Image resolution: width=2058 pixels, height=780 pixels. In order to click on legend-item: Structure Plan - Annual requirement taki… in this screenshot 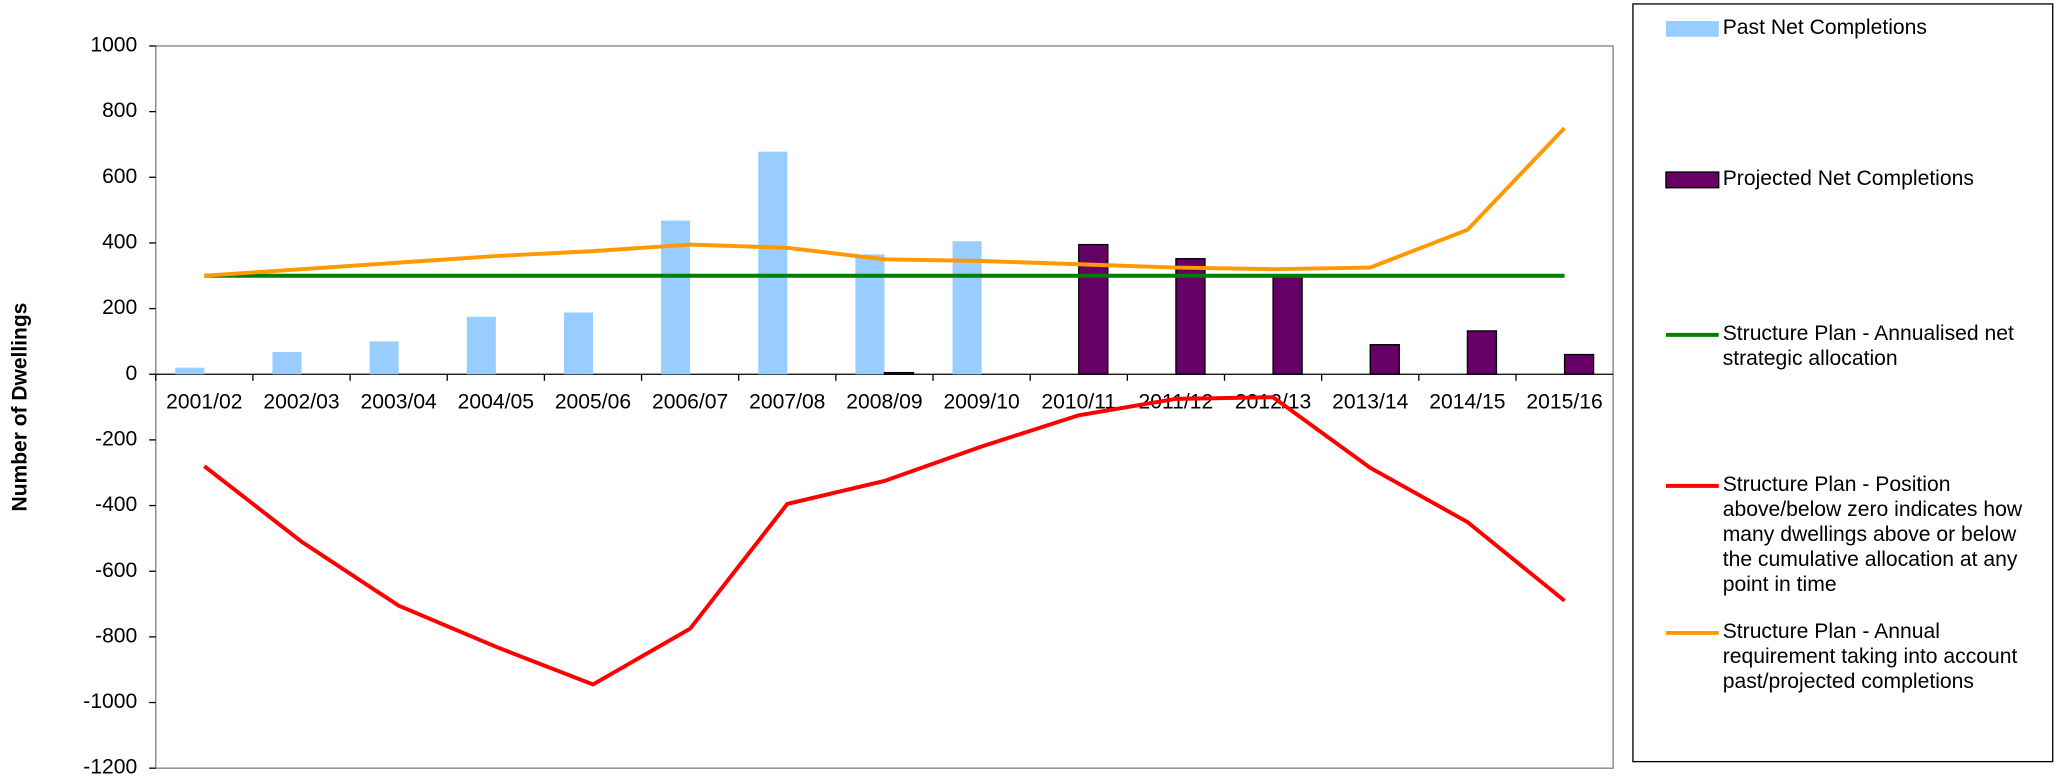, I will do `click(1870, 657)`.